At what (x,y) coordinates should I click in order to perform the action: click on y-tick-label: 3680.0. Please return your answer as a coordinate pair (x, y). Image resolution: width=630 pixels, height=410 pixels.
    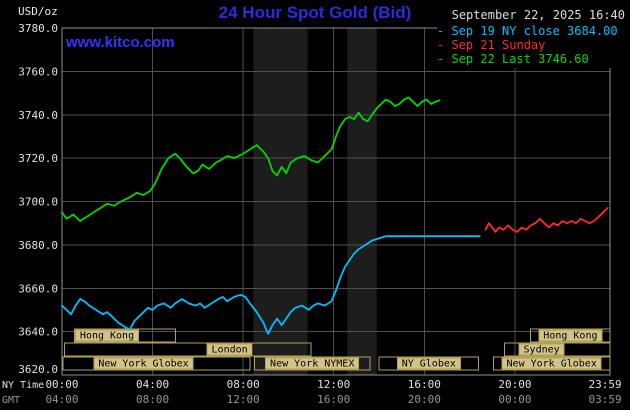
    Looking at the image, I should click on (38, 245).